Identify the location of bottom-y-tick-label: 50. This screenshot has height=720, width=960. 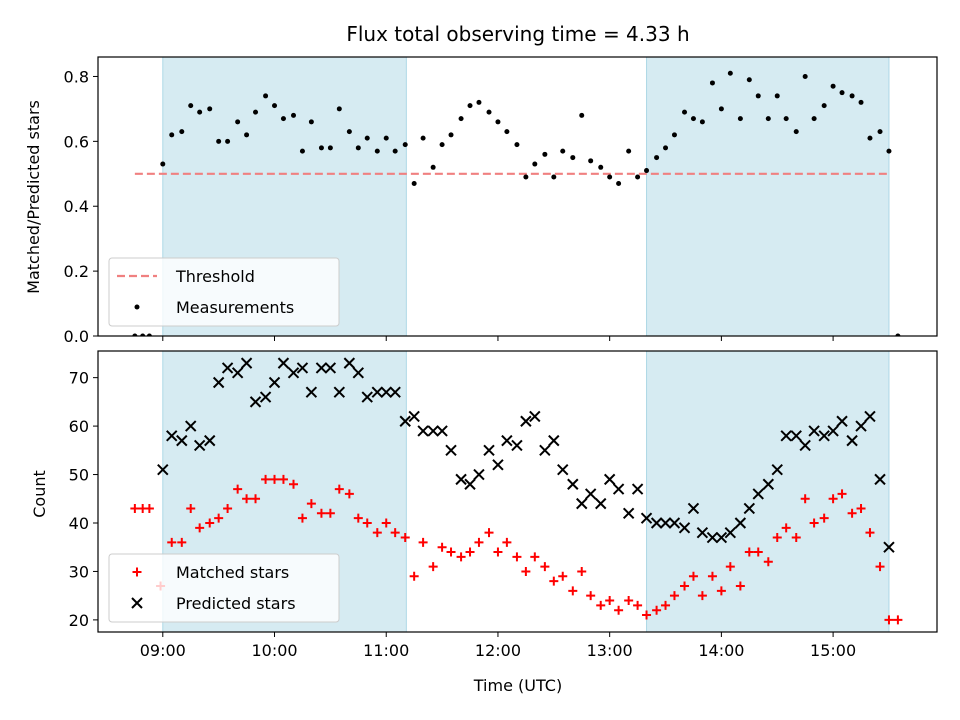
(79, 475).